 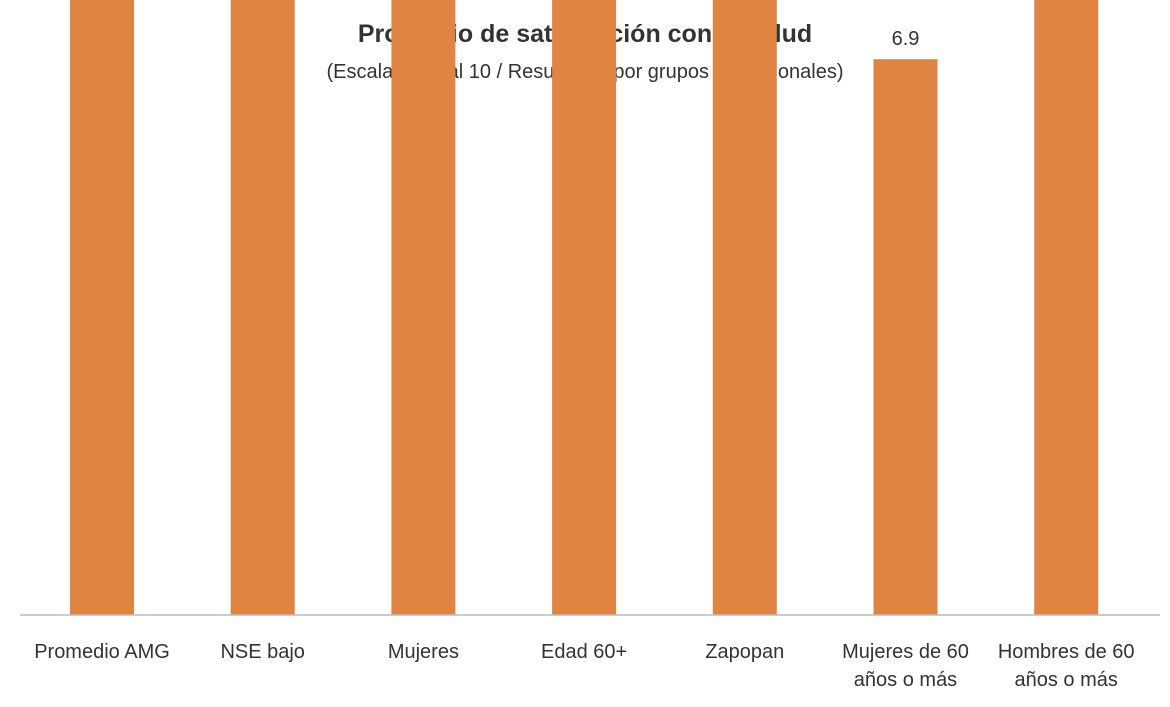 I want to click on category-label: Mujeres de 60, so click(x=905, y=652).